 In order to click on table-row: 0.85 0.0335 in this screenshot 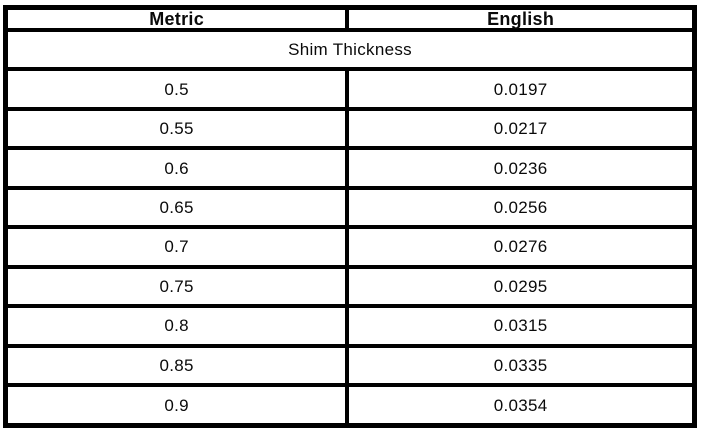, I will do `click(350, 365)`.